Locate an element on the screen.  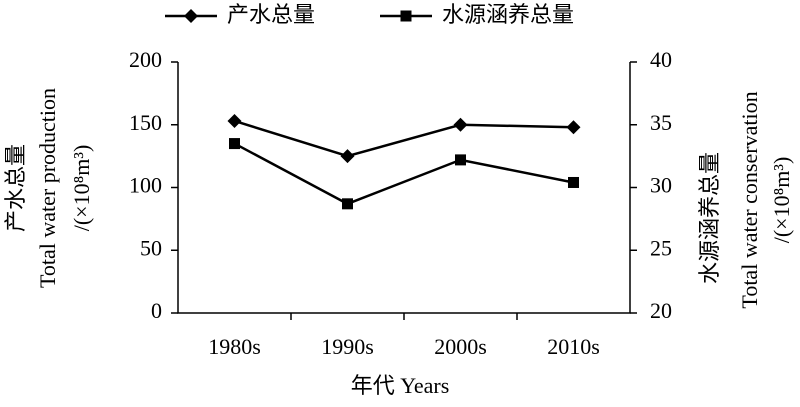
y-tick-label: 100 is located at coordinates (145, 185).